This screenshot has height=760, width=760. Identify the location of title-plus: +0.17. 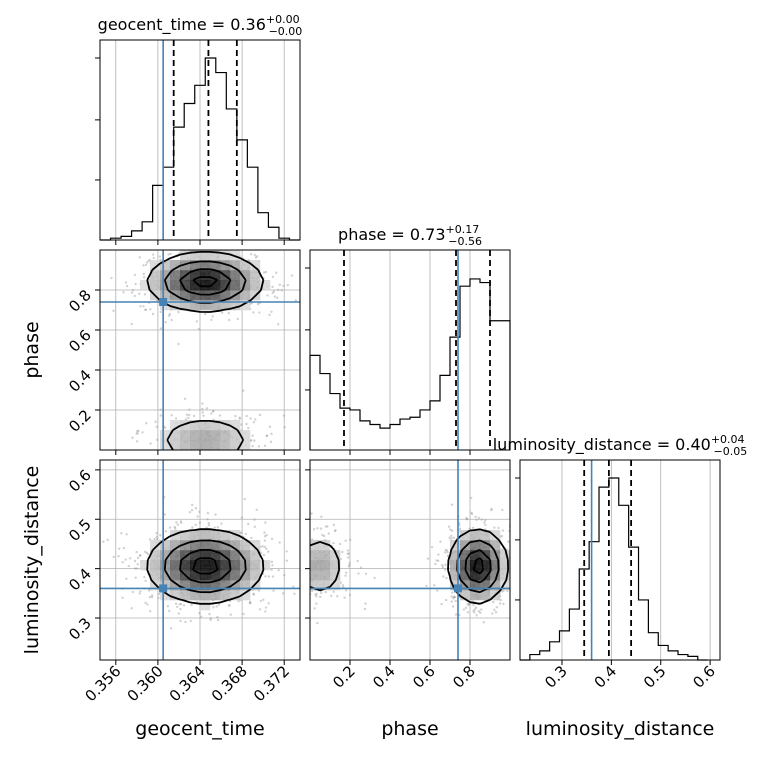
(463, 229).